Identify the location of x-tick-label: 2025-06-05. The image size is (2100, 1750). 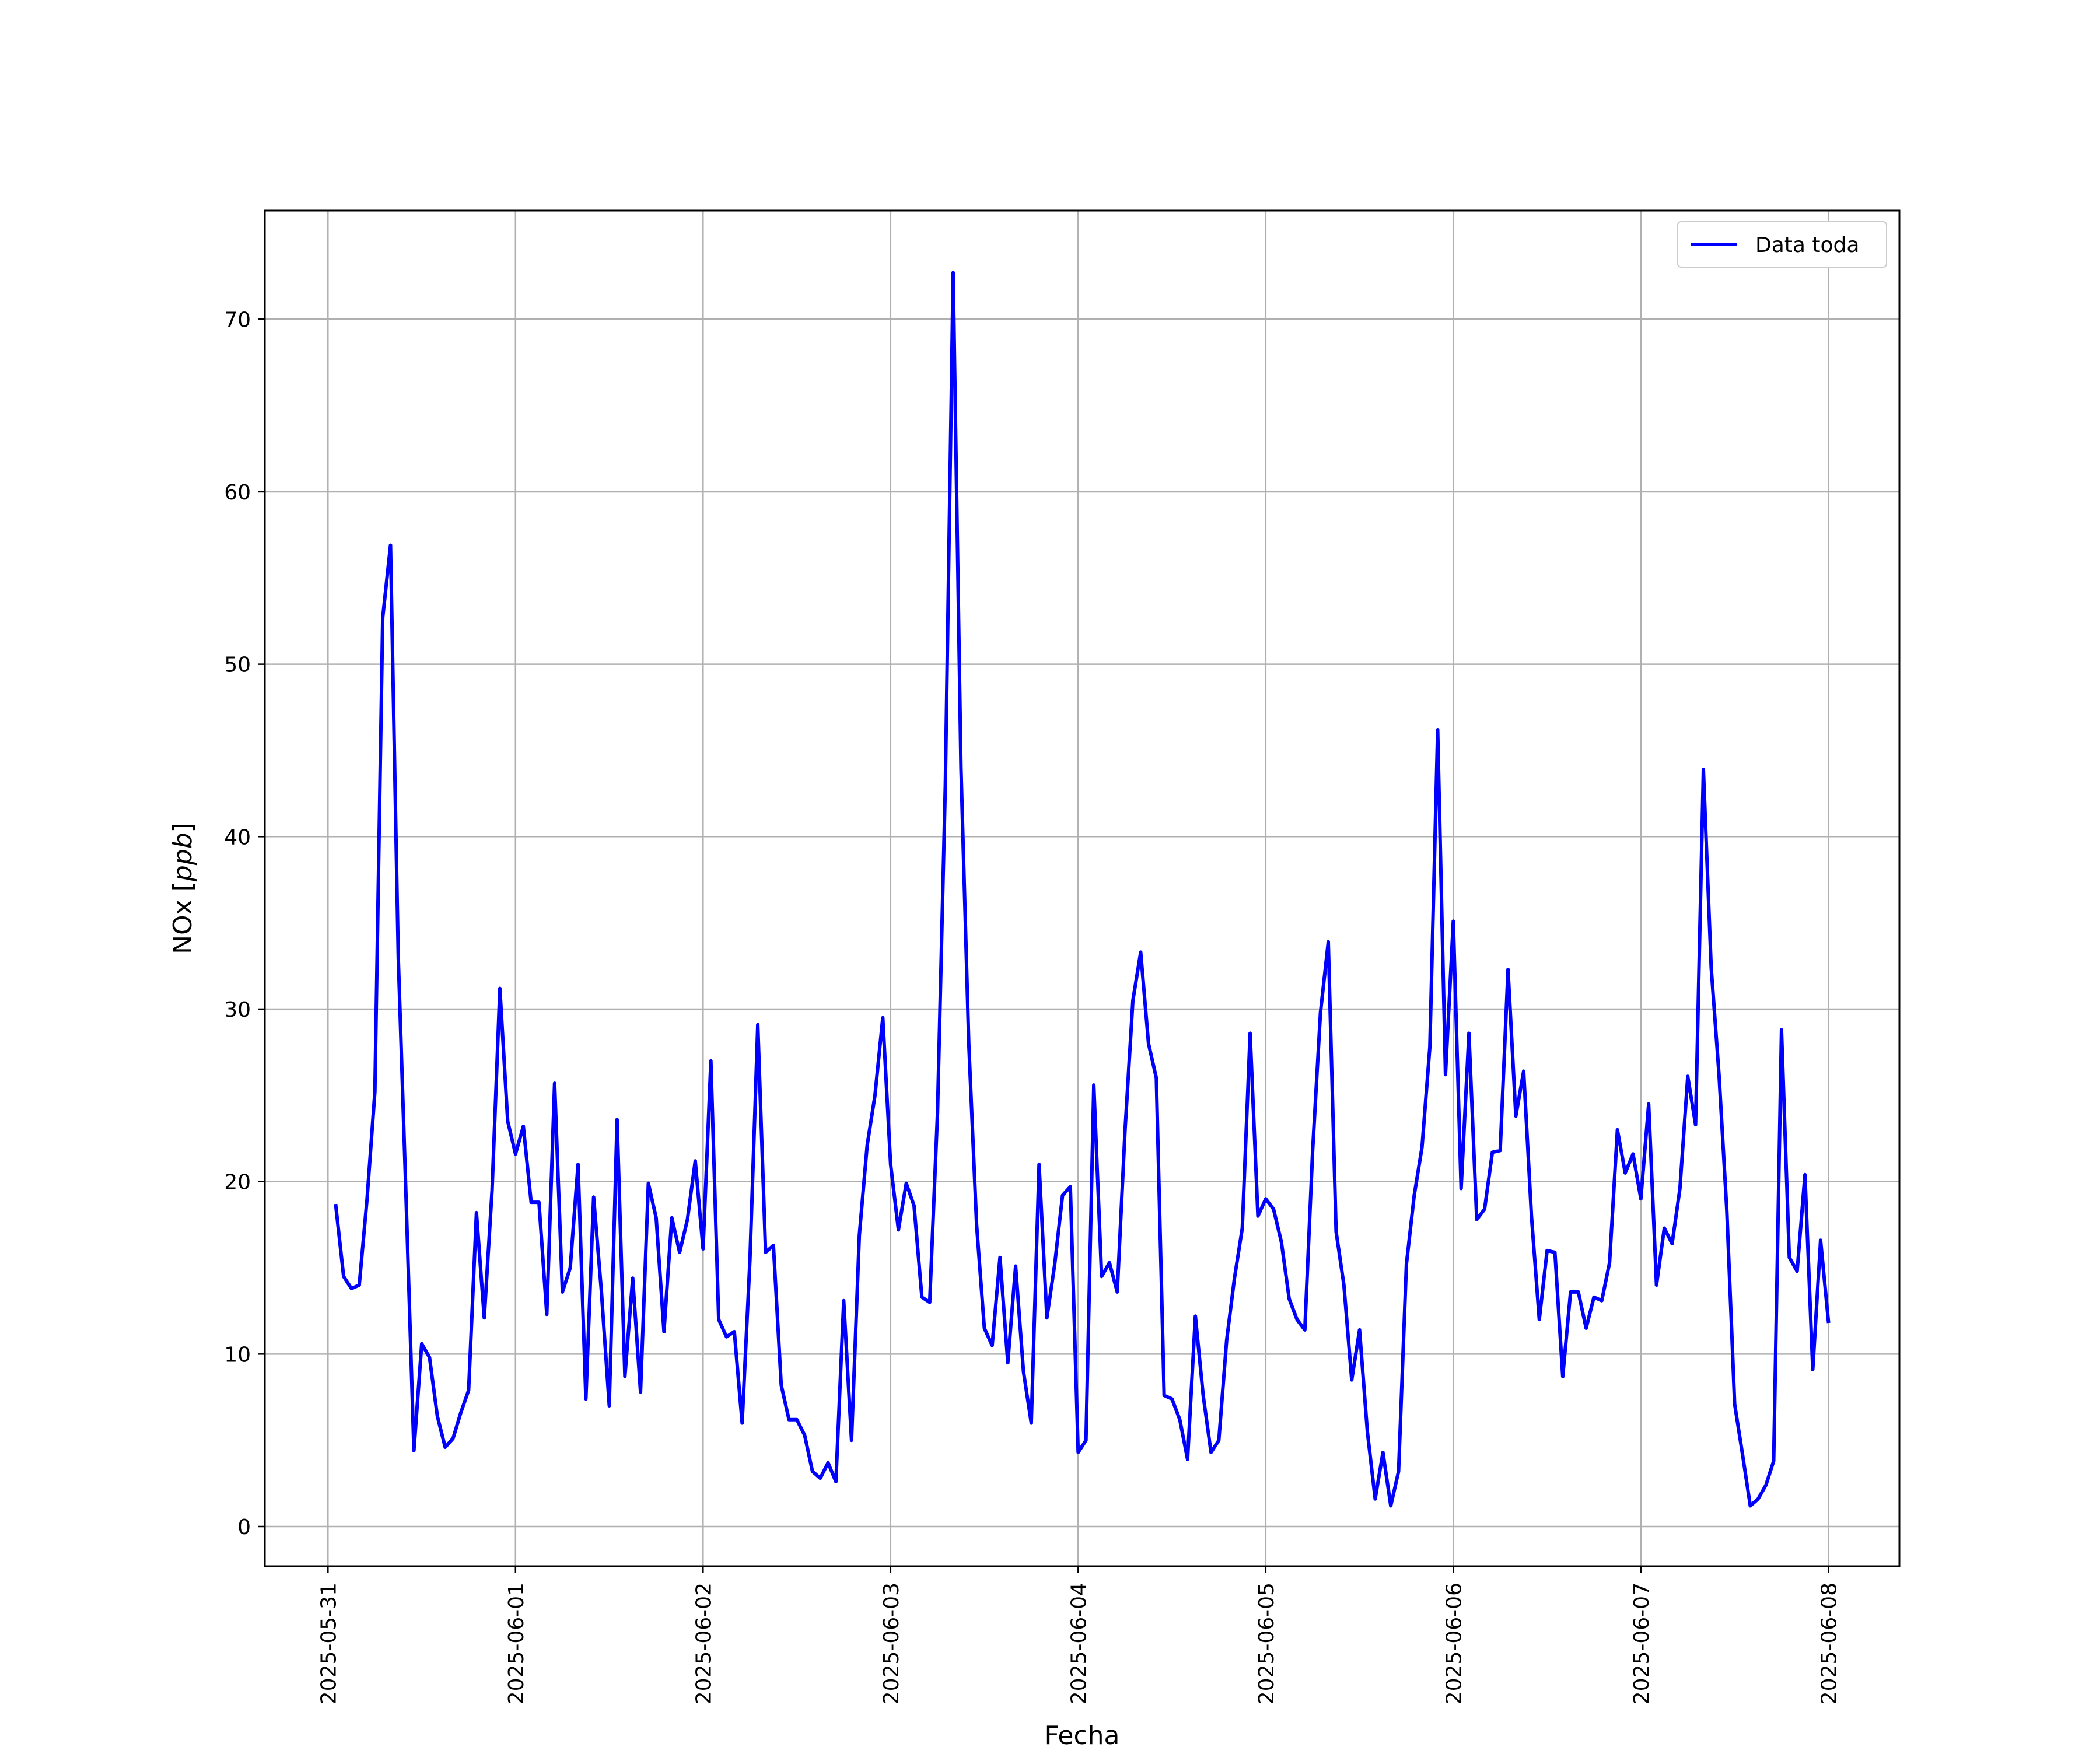
(1267, 1643).